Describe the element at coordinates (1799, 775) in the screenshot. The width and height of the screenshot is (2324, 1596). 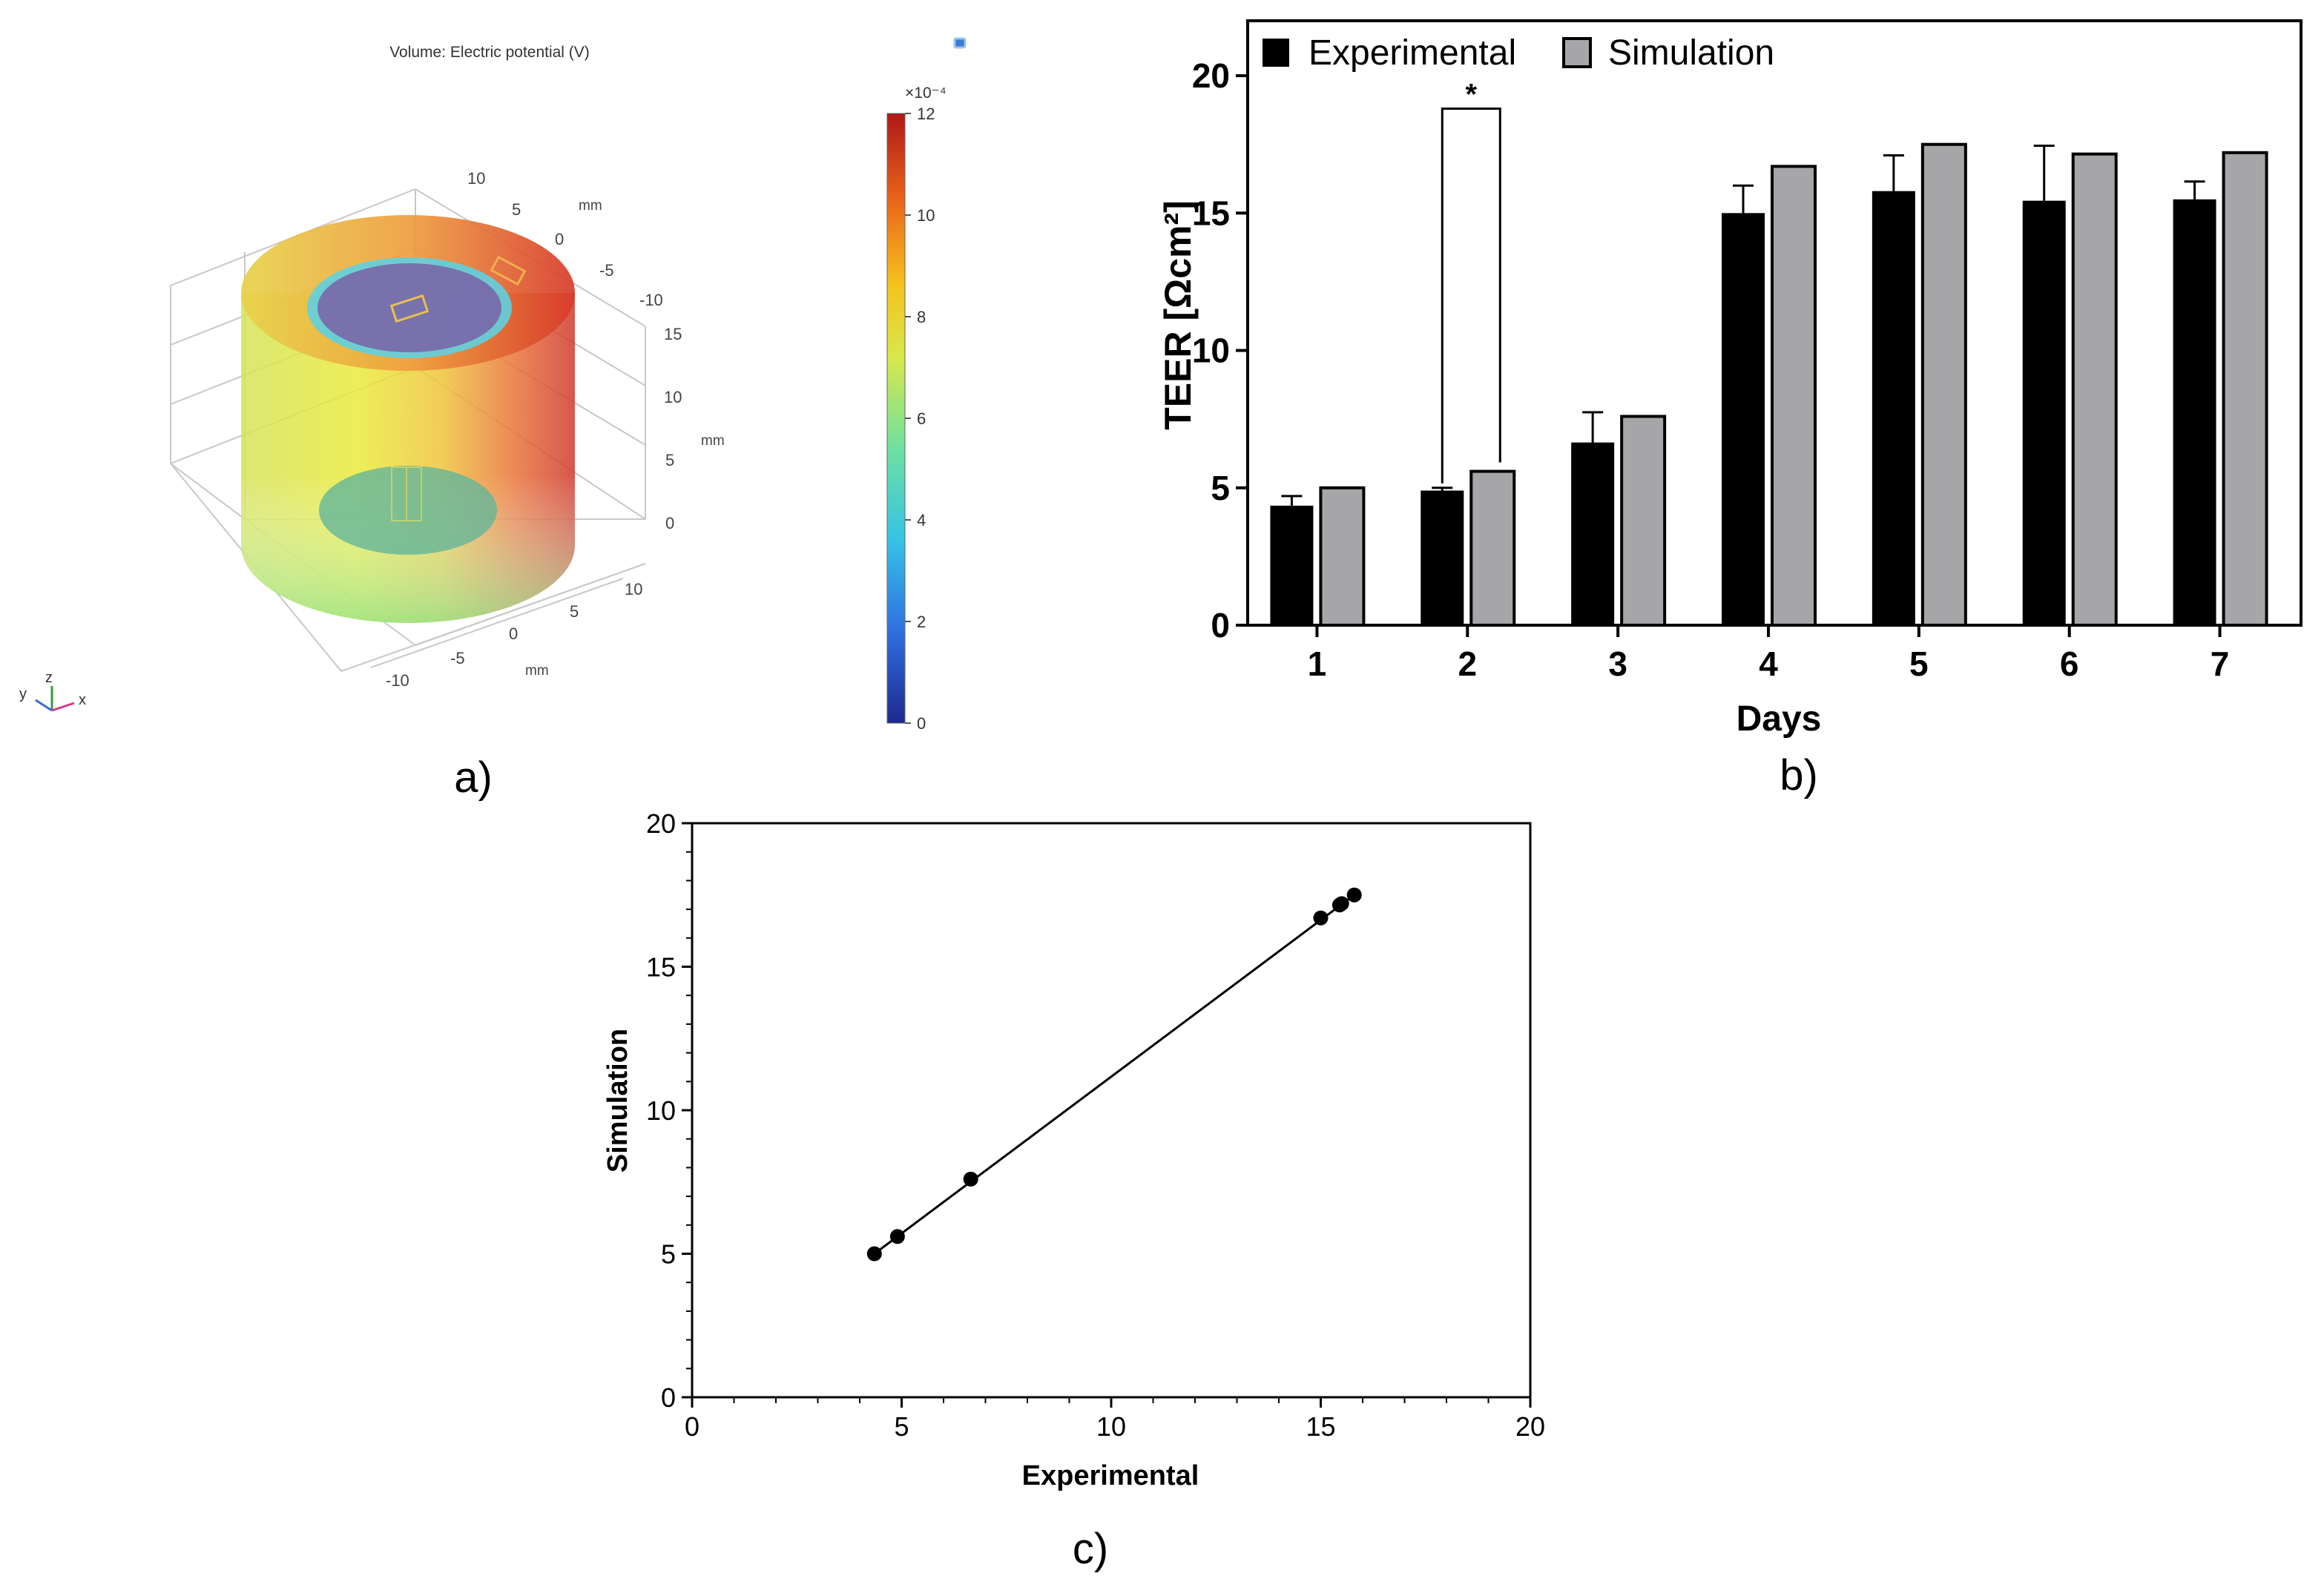
I see `panel-b-label: b)` at that location.